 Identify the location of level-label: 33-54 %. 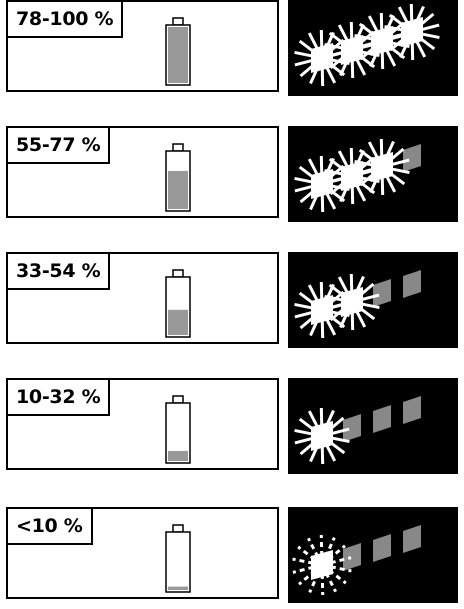
(59, 272).